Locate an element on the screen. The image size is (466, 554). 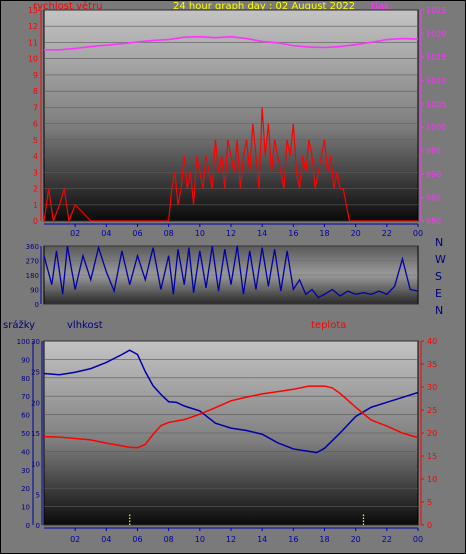
temperature-tick-label: 15 is located at coordinates (432, 456).